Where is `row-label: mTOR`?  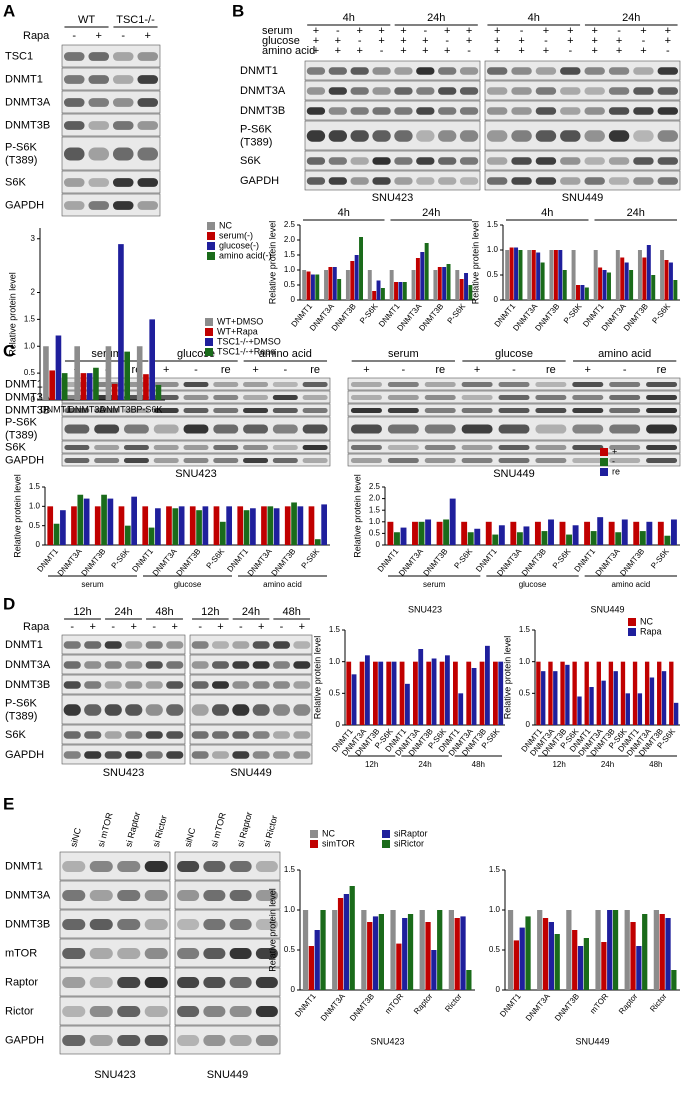
row-label: mTOR is located at coordinates (21, 953).